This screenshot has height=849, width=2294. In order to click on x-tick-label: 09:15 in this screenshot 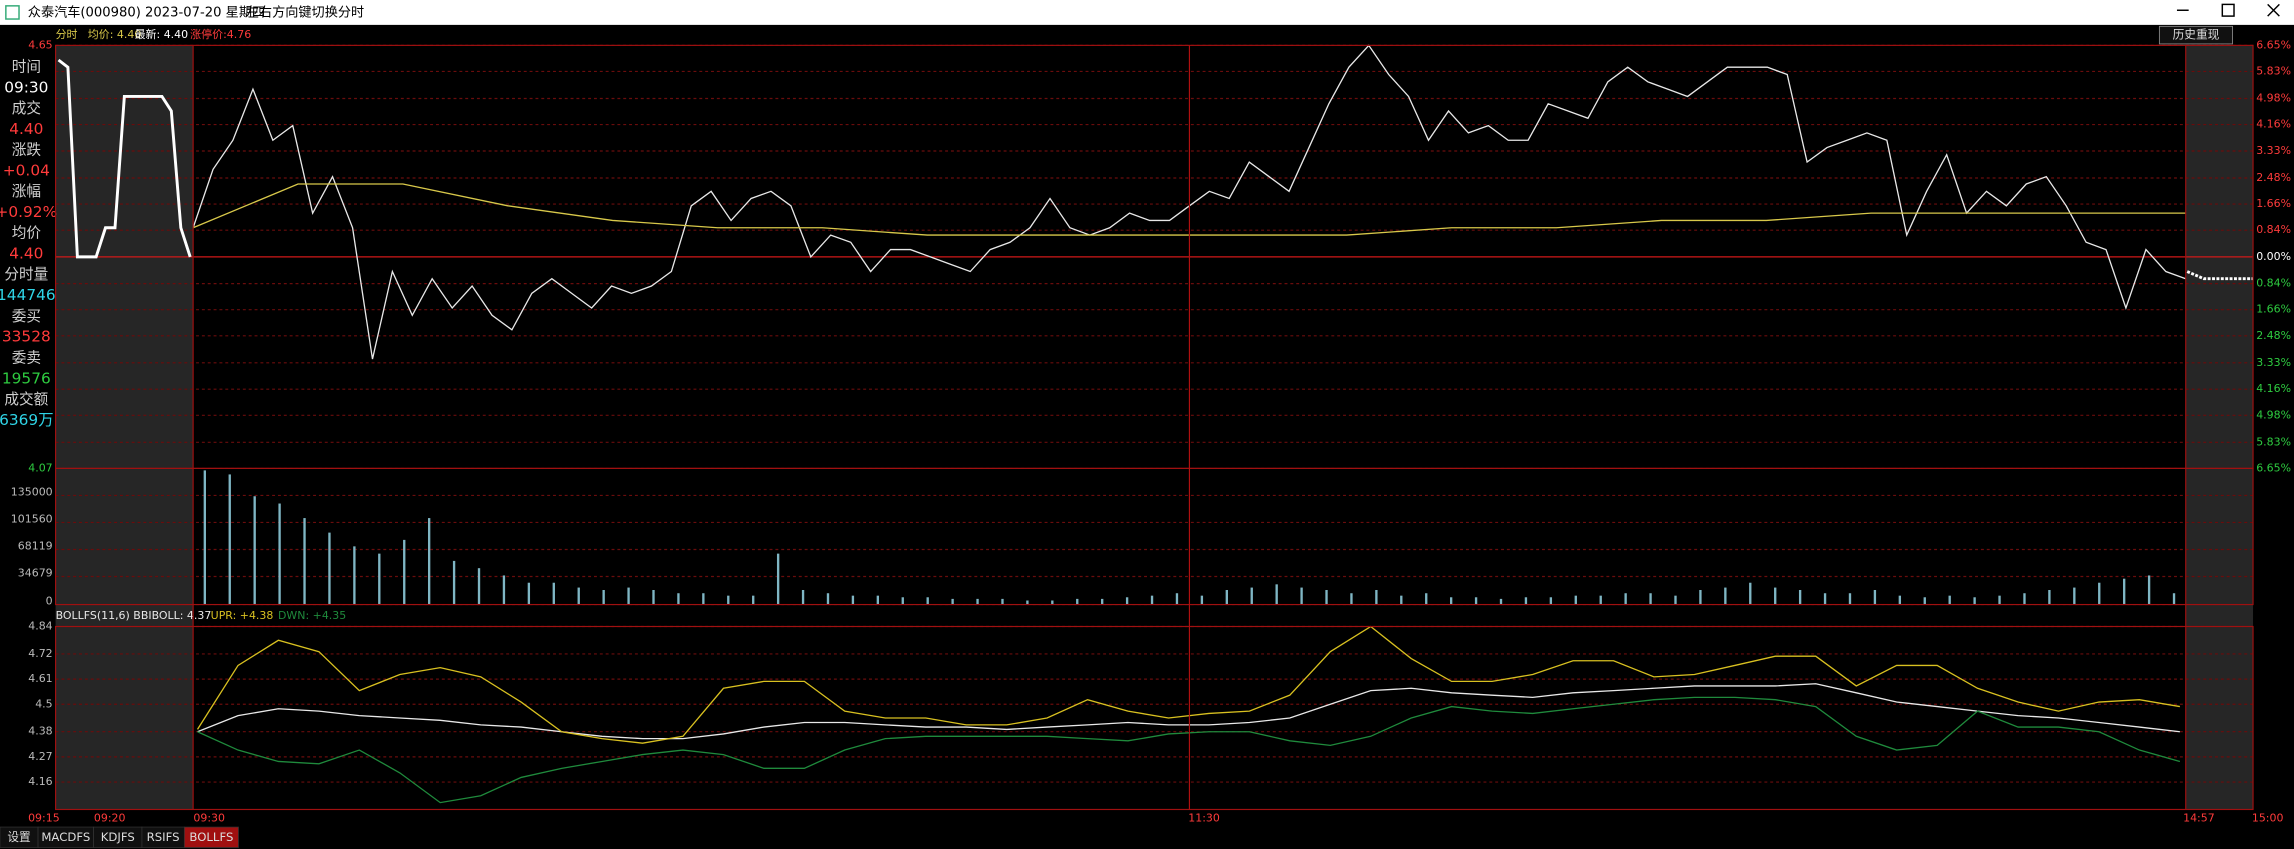, I will do `click(44, 817)`.